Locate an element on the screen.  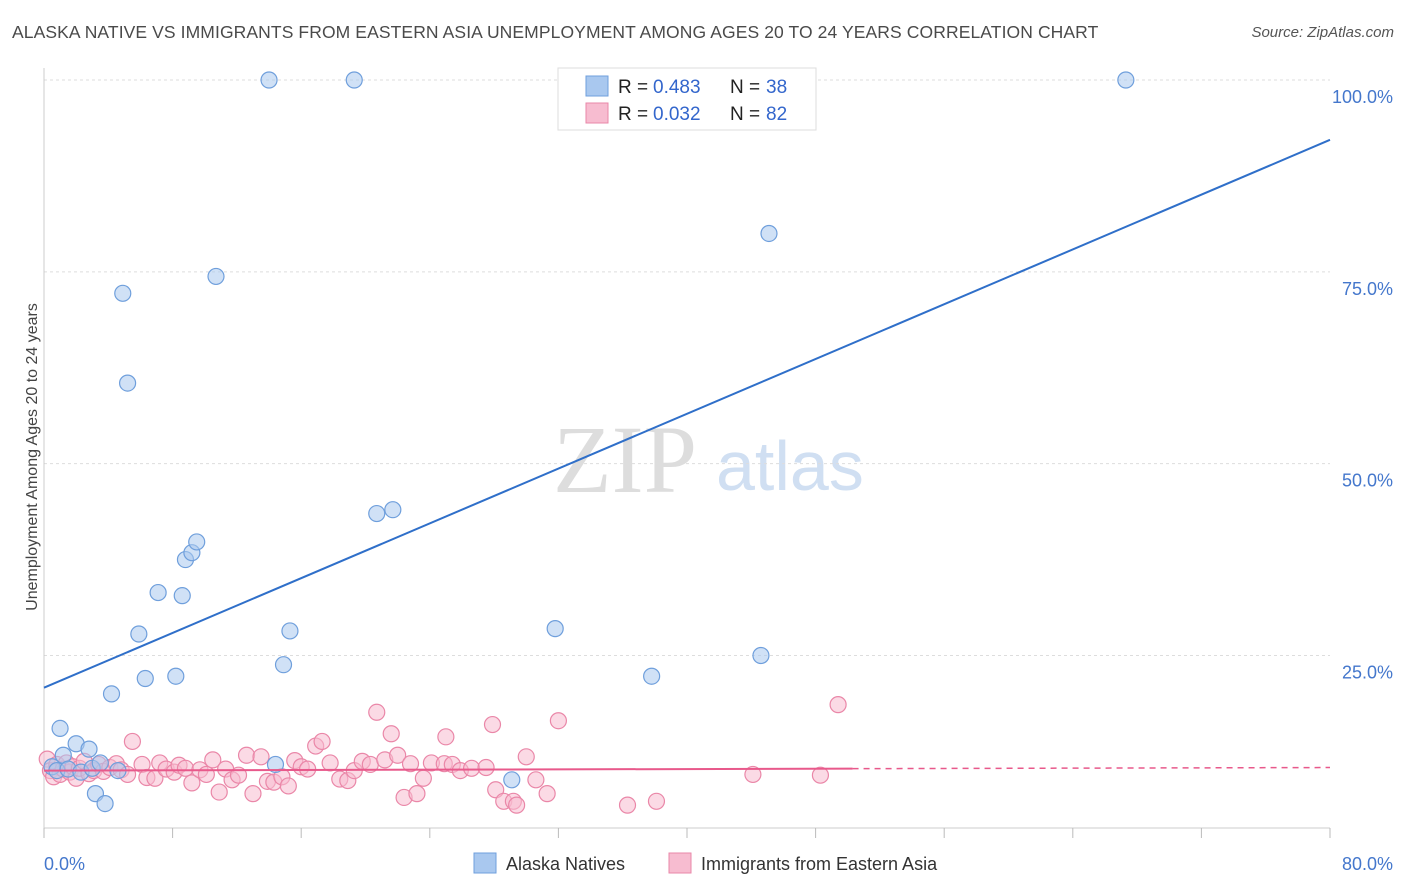
legend-n-value-1: 38 is located at coordinates (776, 87).